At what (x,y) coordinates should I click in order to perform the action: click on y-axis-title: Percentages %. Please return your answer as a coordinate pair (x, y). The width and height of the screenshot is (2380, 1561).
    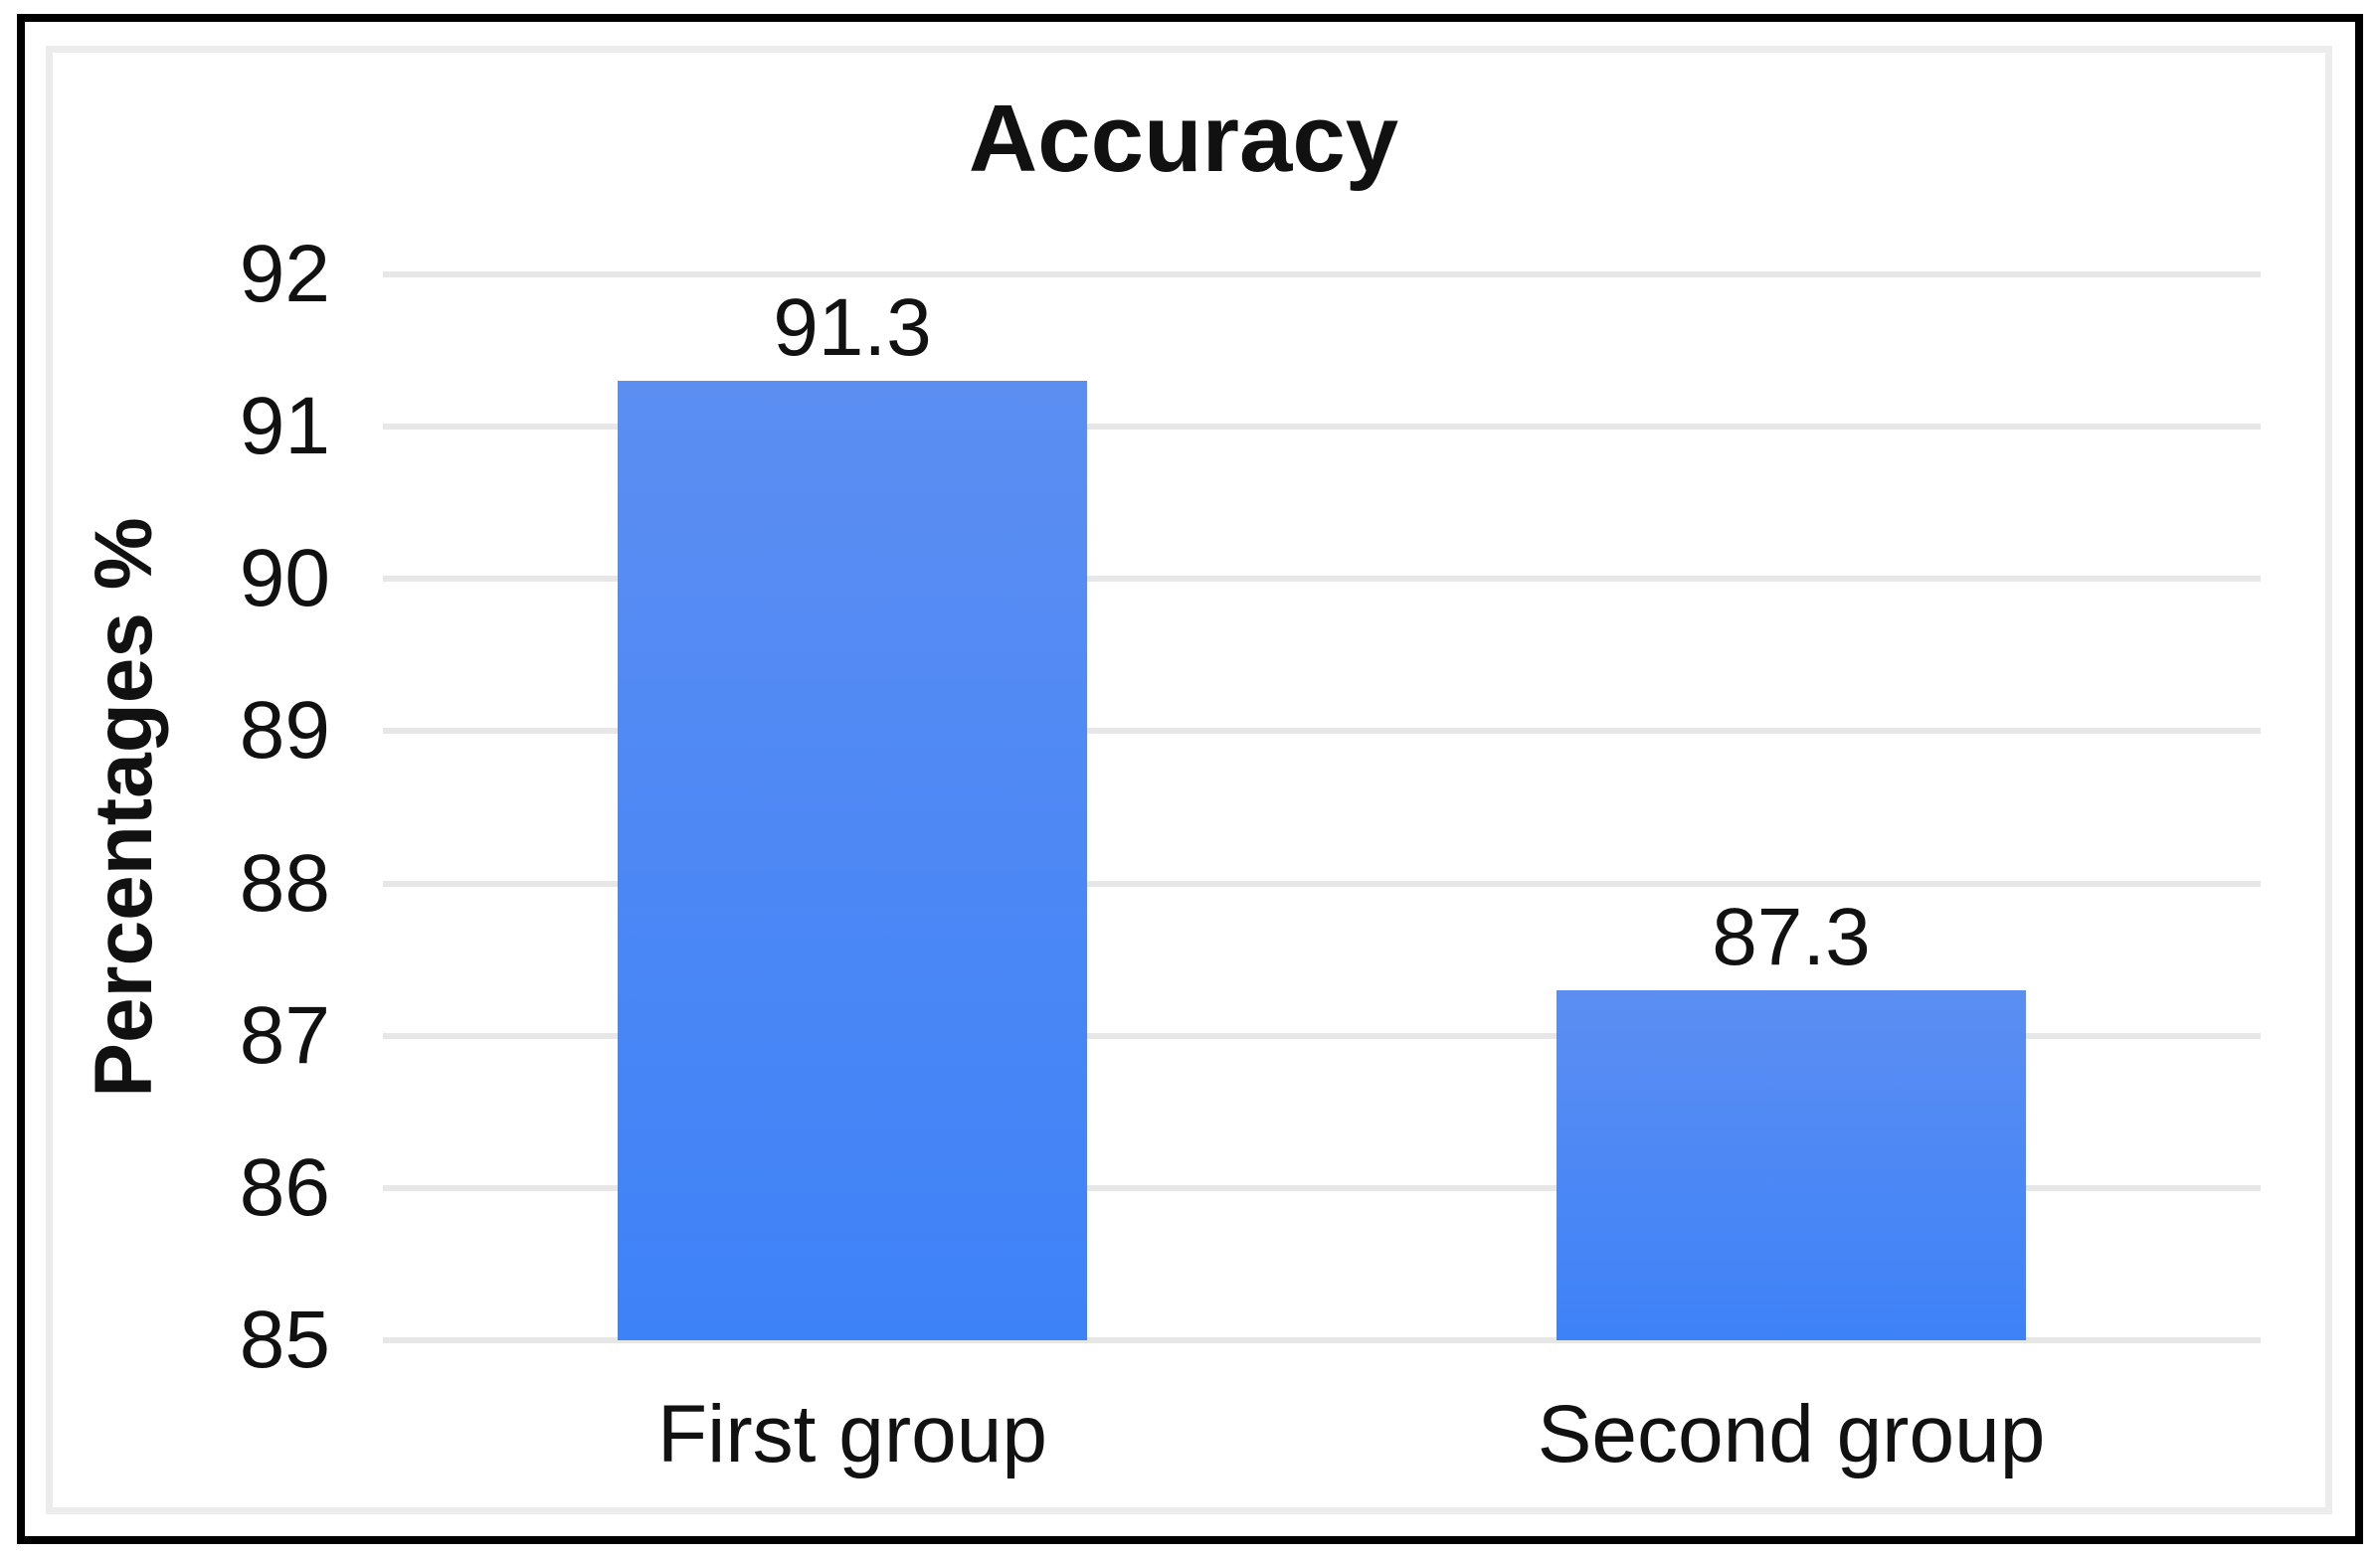
    Looking at the image, I should click on (124, 808).